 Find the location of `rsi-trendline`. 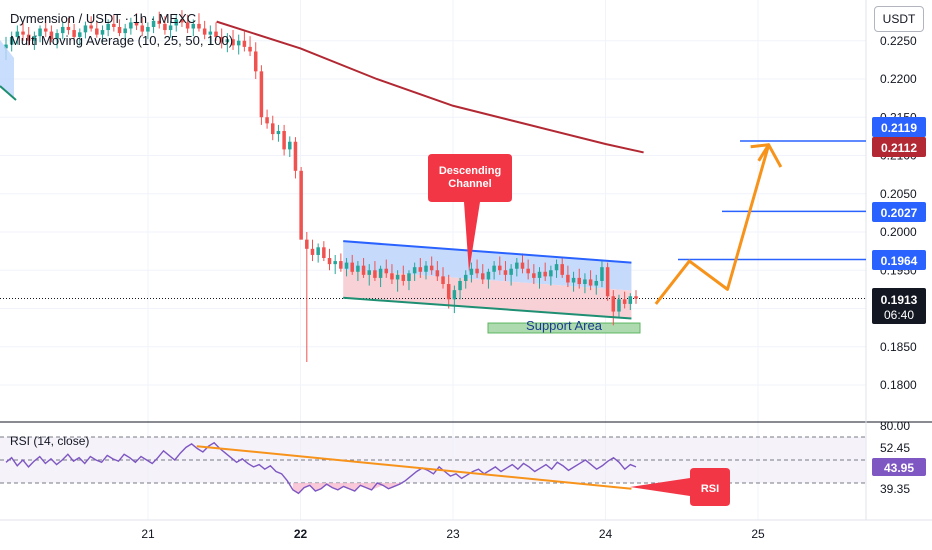

rsi-trendline is located at coordinates (414, 467).